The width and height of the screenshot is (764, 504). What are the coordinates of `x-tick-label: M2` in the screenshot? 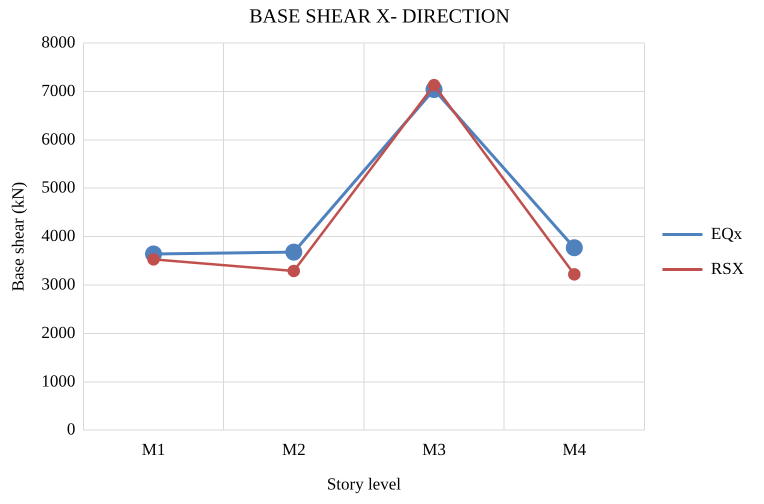 It's located at (294, 449).